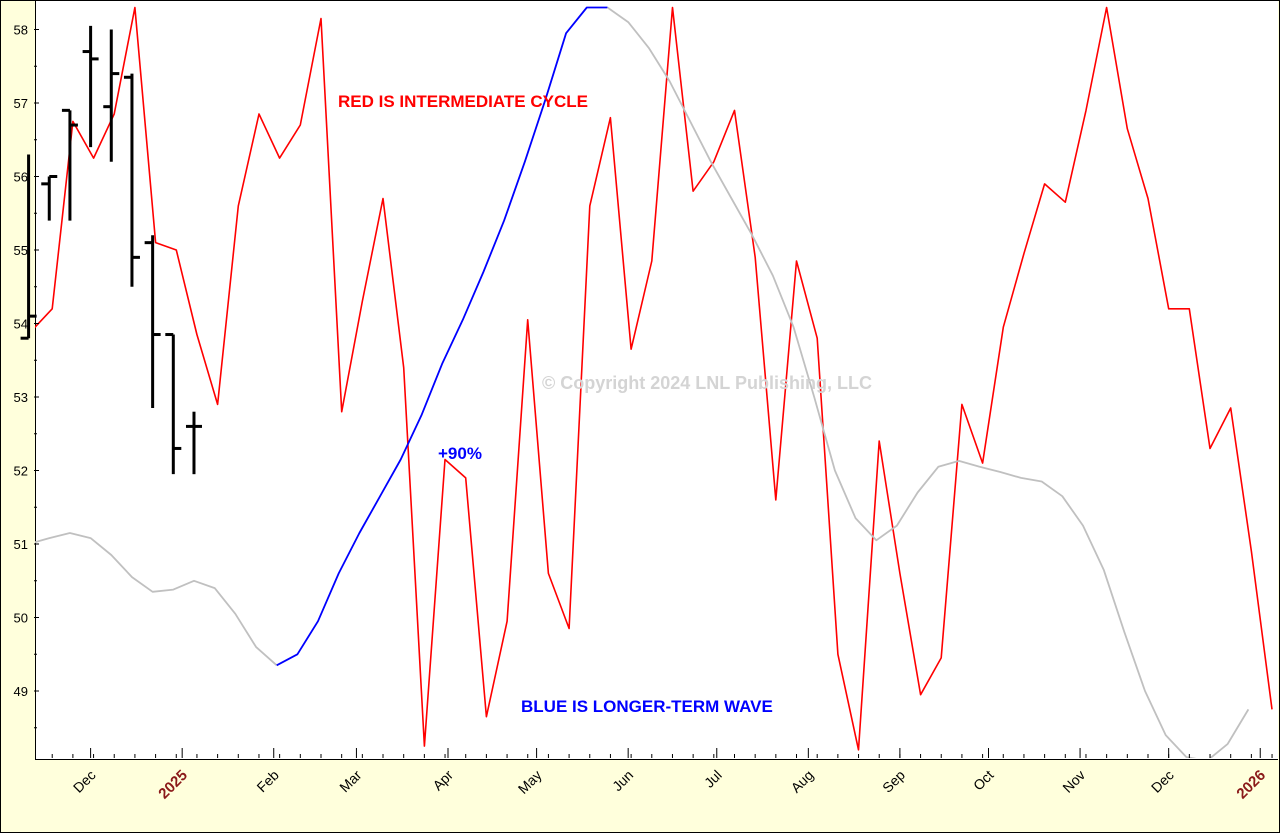 The image size is (1280, 833). Describe the element at coordinates (21, 250) in the screenshot. I see `y-tick-label: 55` at that location.